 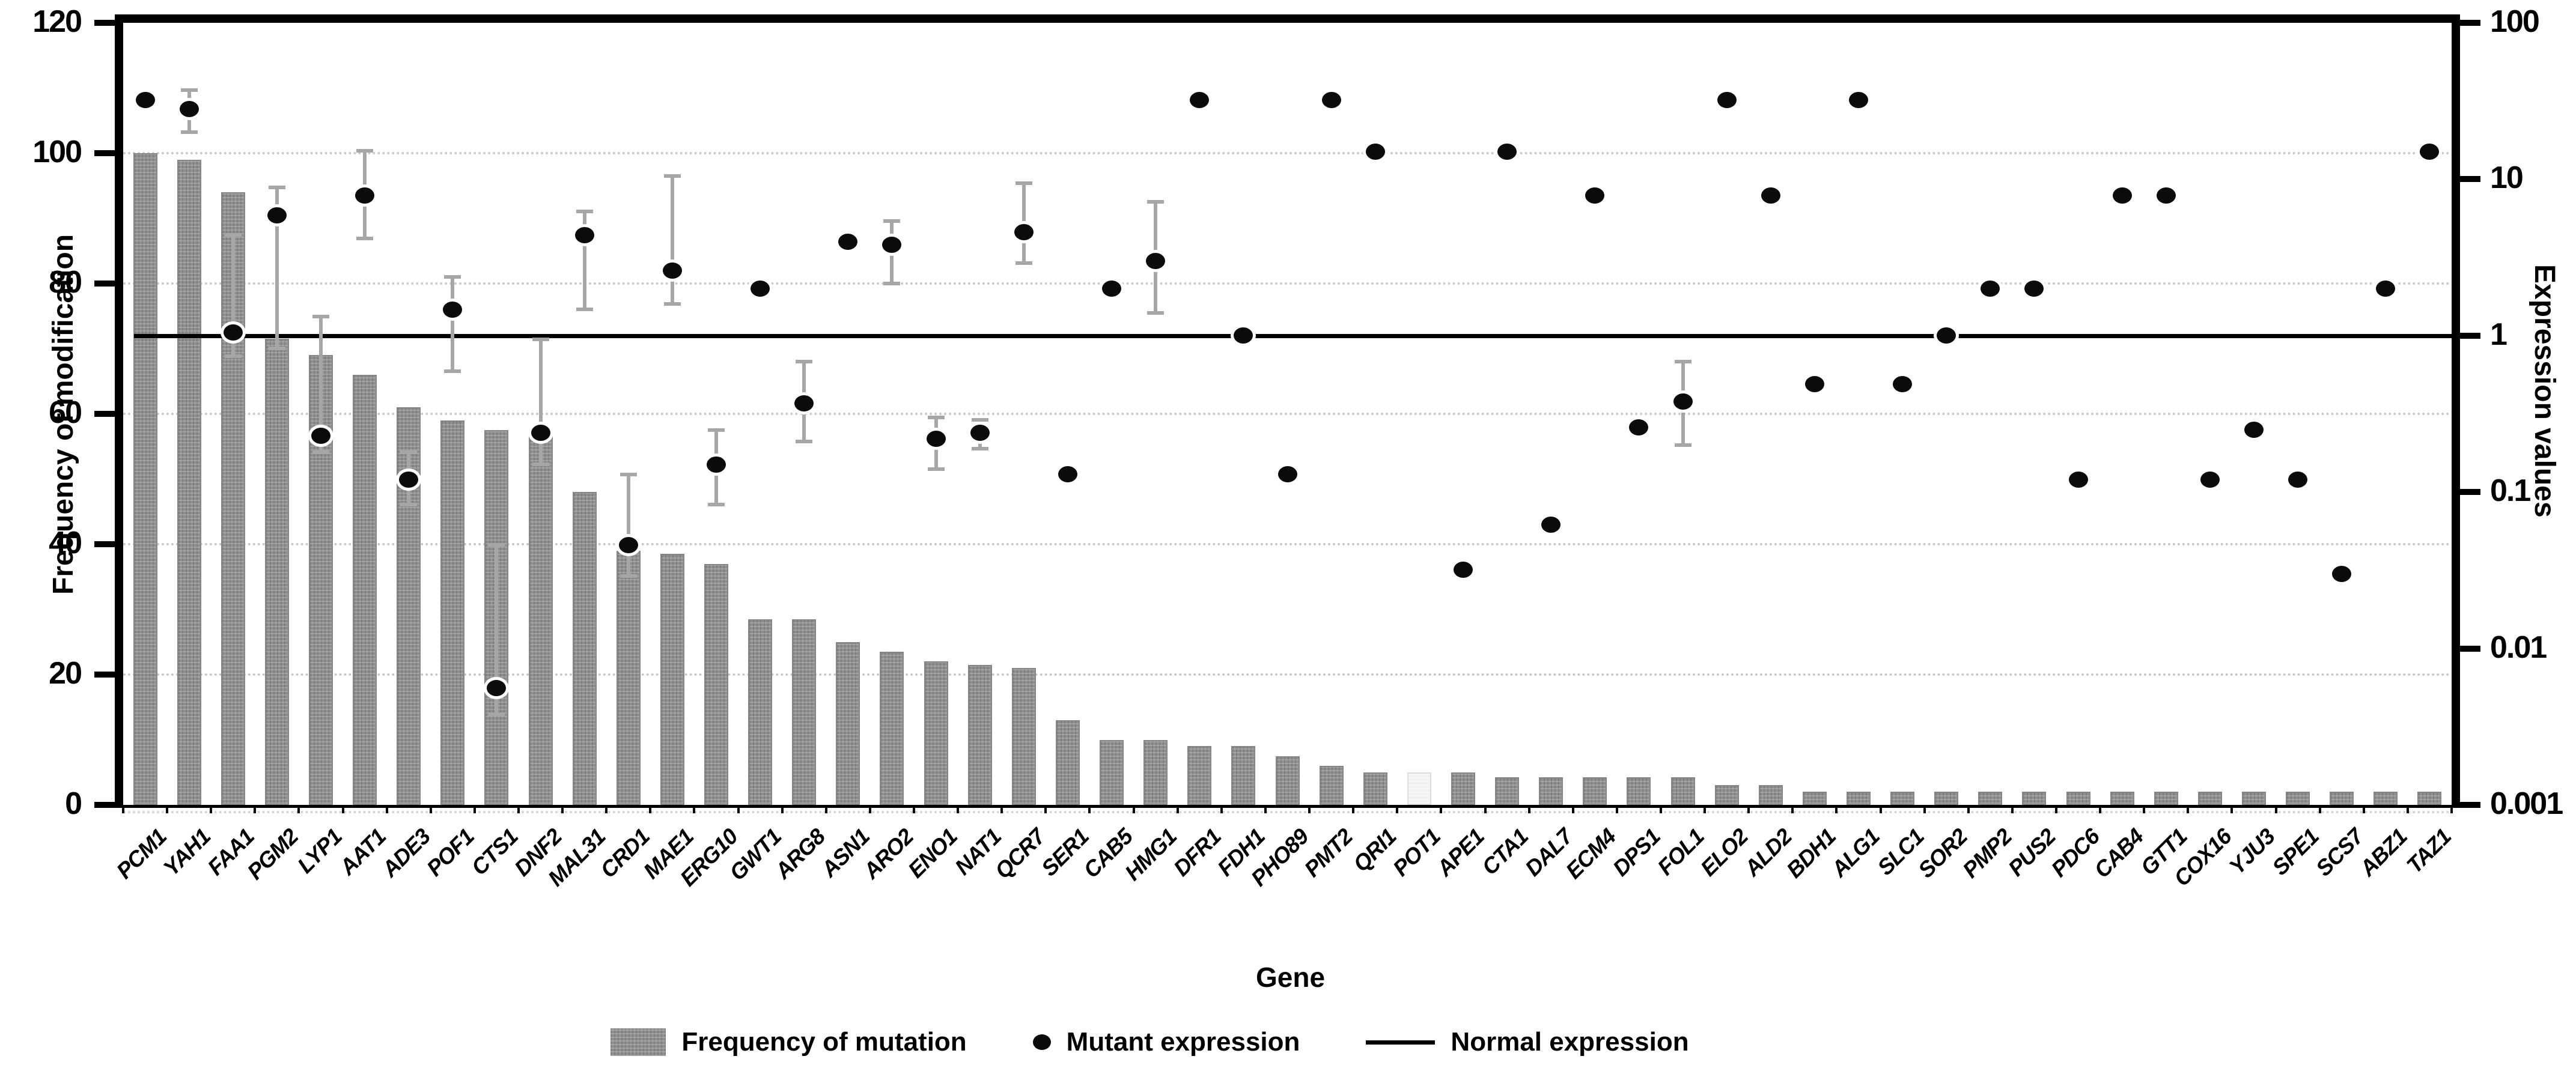 I want to click on bar-ECM4, so click(x=1595, y=791).